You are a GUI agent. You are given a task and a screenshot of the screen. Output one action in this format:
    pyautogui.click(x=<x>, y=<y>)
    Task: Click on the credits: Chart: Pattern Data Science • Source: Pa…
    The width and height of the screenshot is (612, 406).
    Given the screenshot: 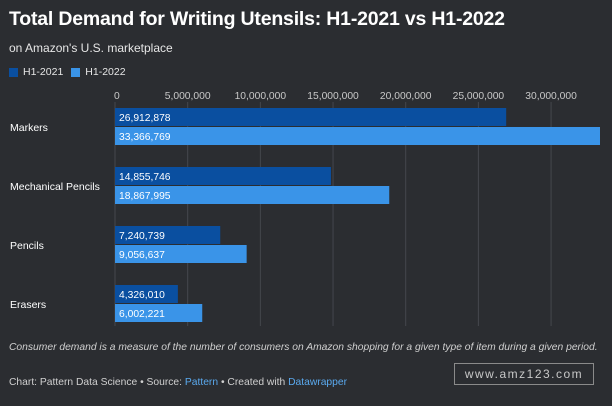 What is the action you would take?
    pyautogui.click(x=178, y=382)
    